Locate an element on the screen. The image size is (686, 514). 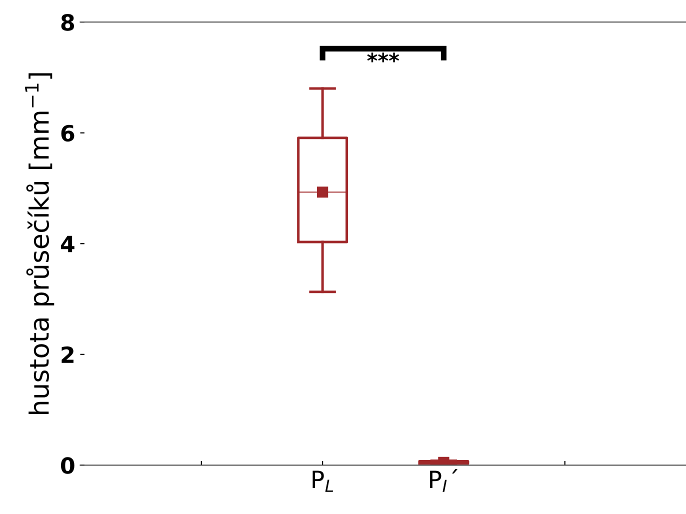
x-tick-label: P$_{I}$´ is located at coordinates (444, 480).